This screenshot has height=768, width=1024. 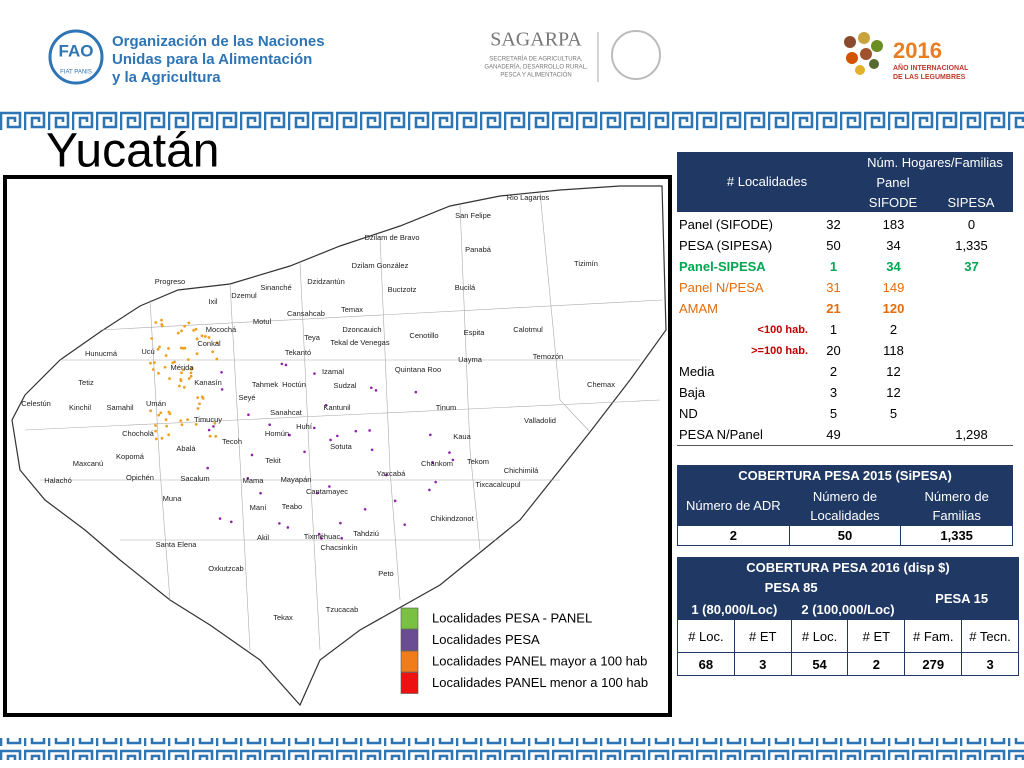 I want to click on table-row: Panel-SIPESA 1 34 37, so click(x=845, y=266).